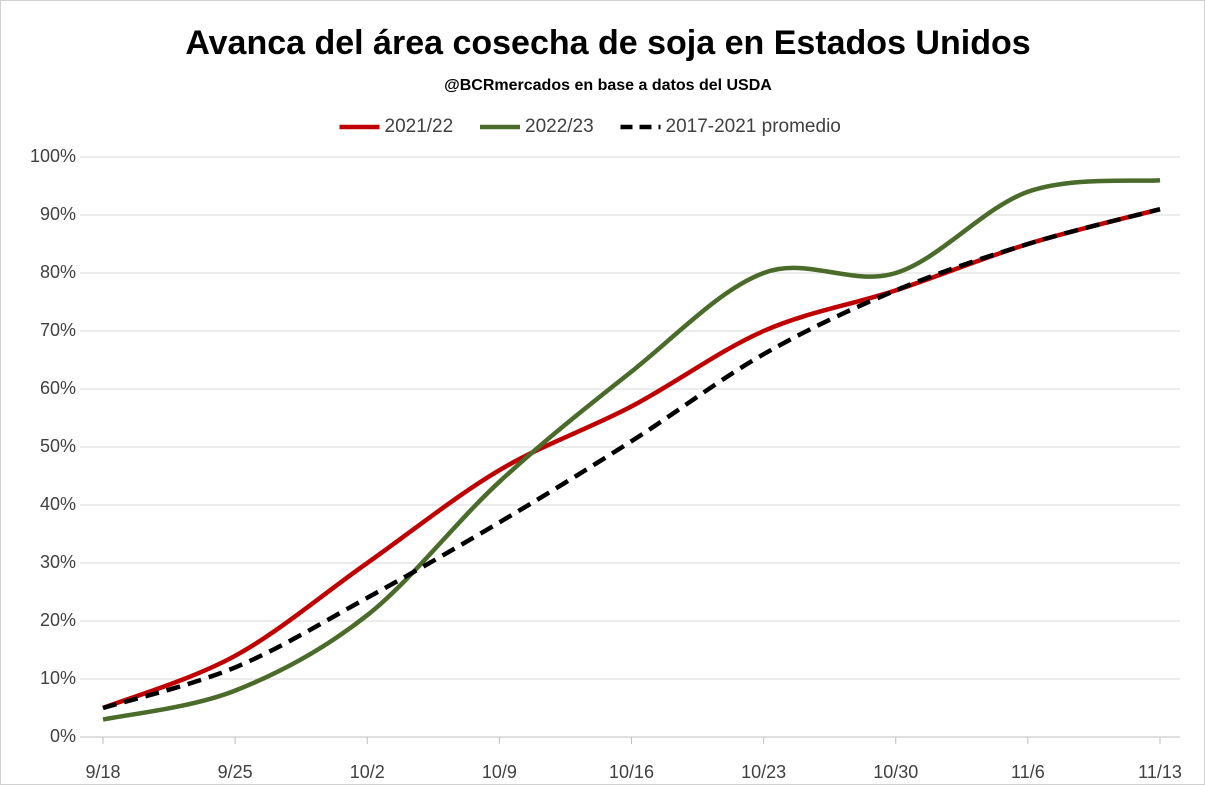 This screenshot has width=1205, height=785. I want to click on x-tick-label: 10/9, so click(499, 772).